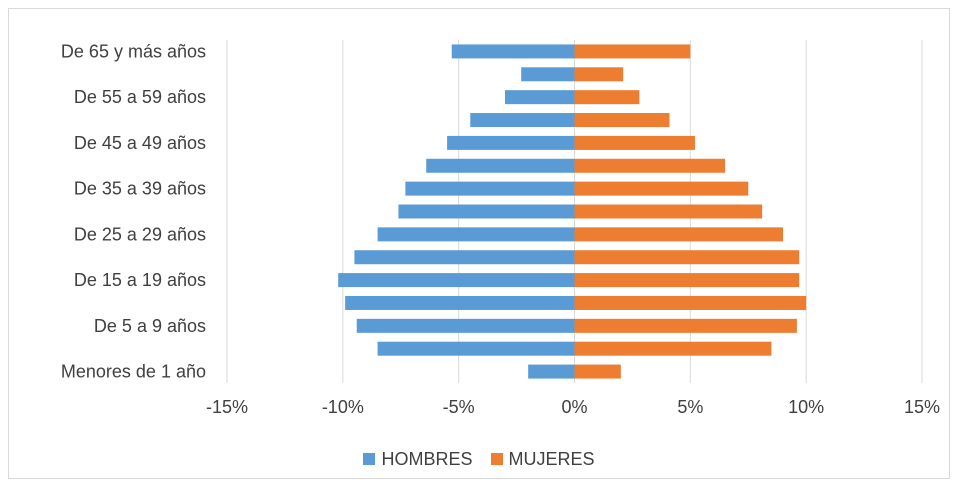 The width and height of the screenshot is (958, 487). Describe the element at coordinates (479, 459) in the screenshot. I see `legend: HOMBRES MUJERES` at that location.